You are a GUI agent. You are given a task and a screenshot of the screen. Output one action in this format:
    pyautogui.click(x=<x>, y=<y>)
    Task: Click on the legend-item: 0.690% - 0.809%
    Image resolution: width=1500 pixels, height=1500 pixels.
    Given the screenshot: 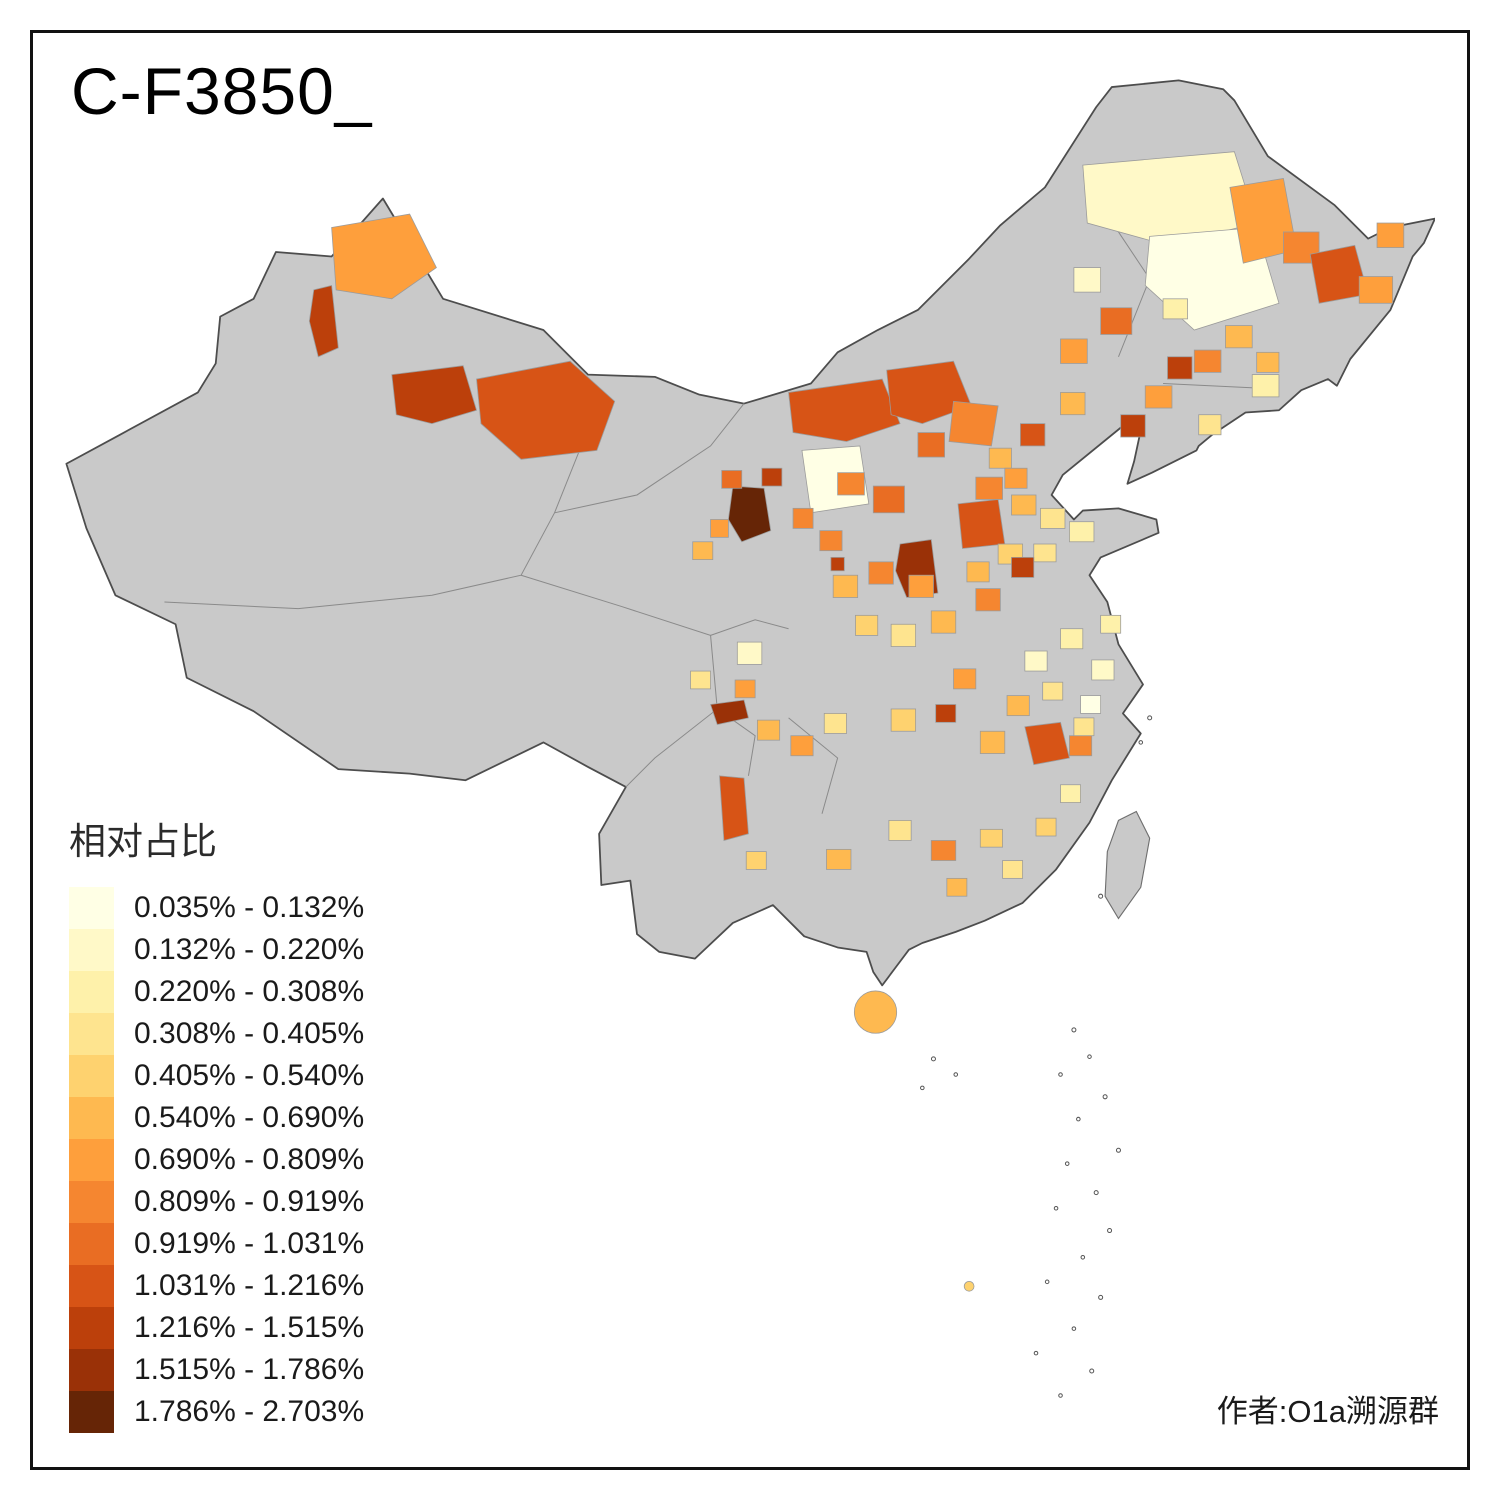 What is the action you would take?
    pyautogui.click(x=216, y=1160)
    